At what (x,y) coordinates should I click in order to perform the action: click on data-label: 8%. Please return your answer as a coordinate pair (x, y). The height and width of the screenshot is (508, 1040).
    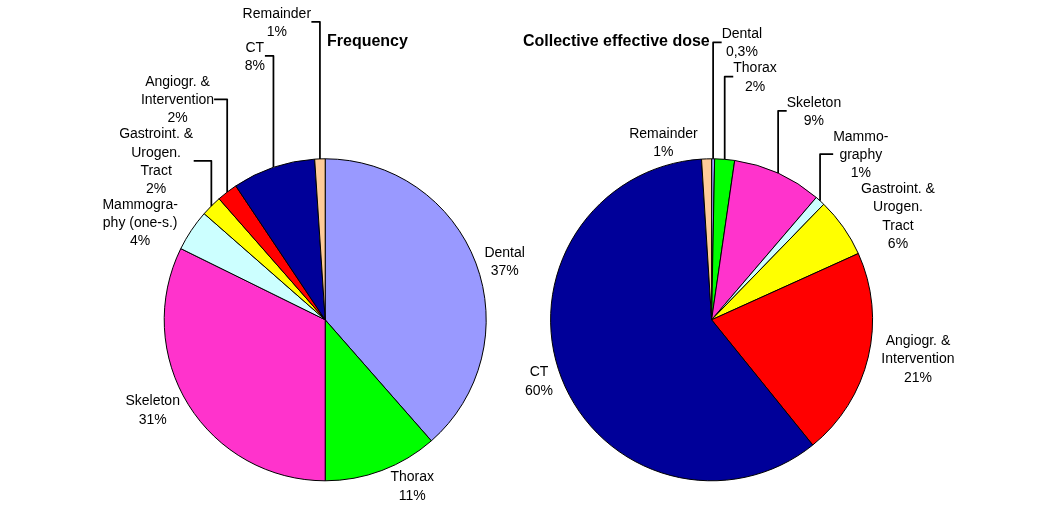
    Looking at the image, I should click on (254, 65).